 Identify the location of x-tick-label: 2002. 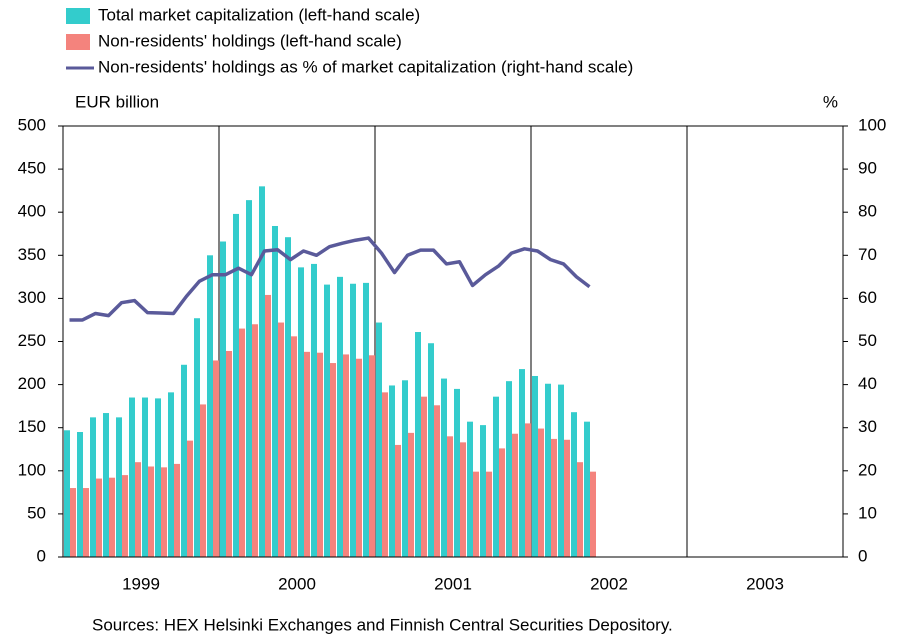
(609, 583).